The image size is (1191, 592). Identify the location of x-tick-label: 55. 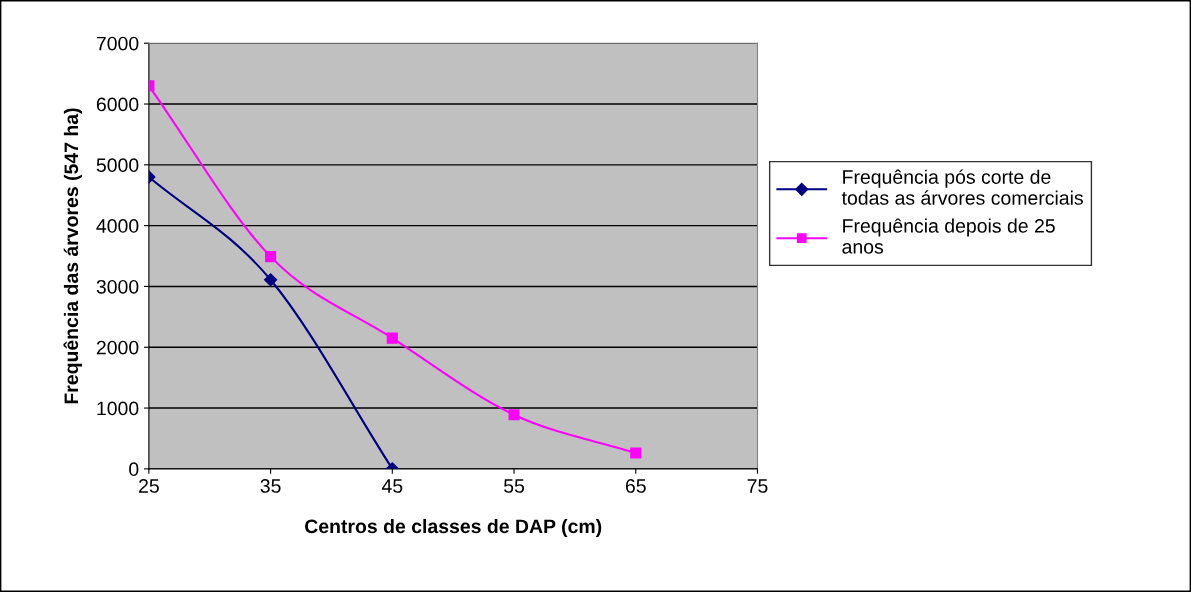
(514, 486).